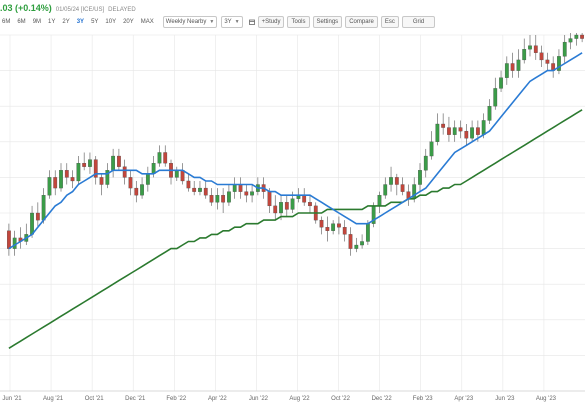  What do you see at coordinates (128, 22) in the screenshot?
I see `range-button-20y-8: 20Y` at bounding box center [128, 22].